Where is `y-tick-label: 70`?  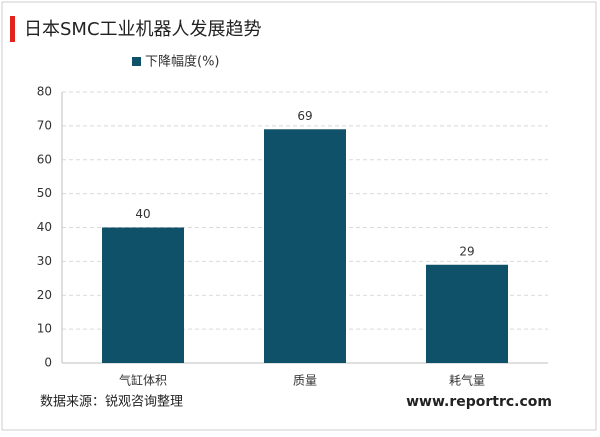
y-tick-label: 70 is located at coordinates (44, 125).